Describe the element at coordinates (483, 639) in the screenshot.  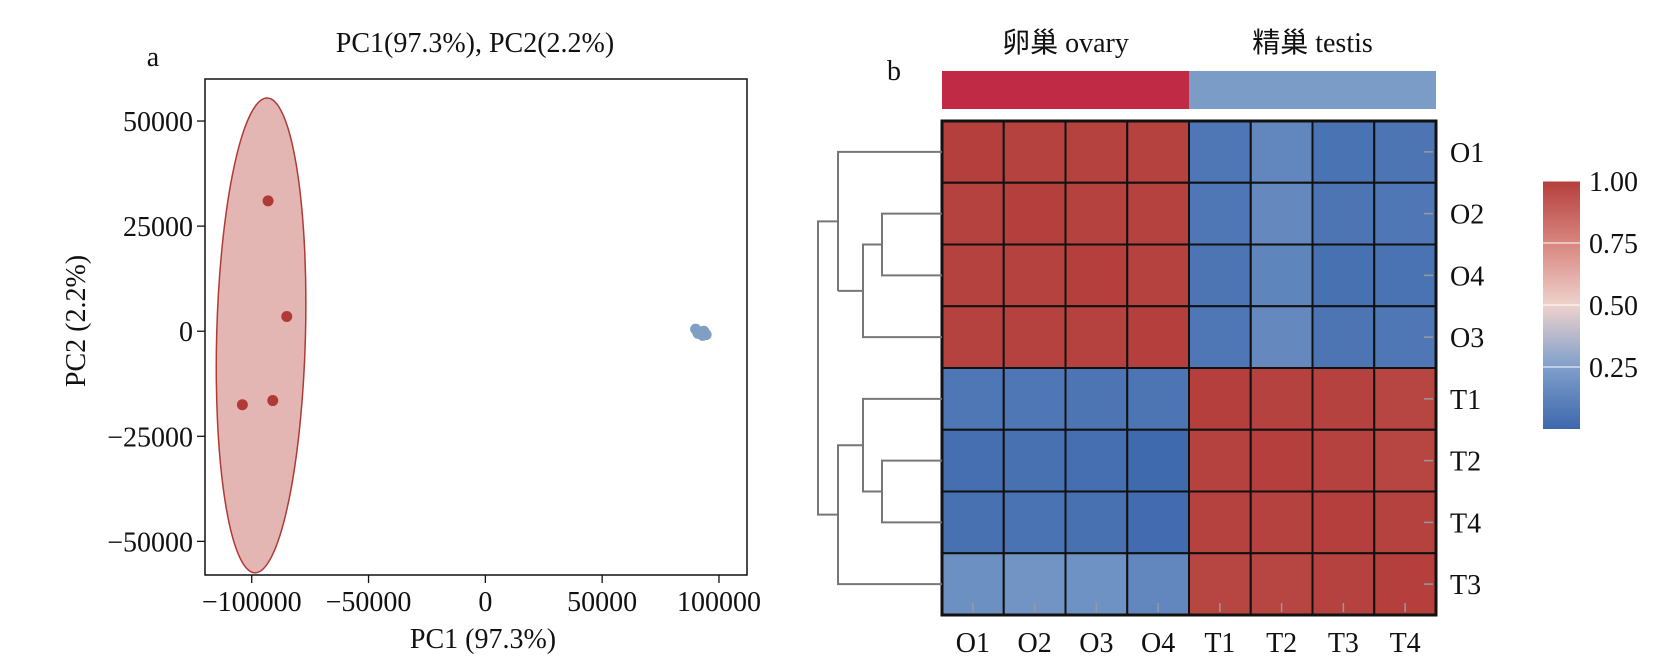
I see `pca-x-axis-label: PC1 (97.3%)` at that location.